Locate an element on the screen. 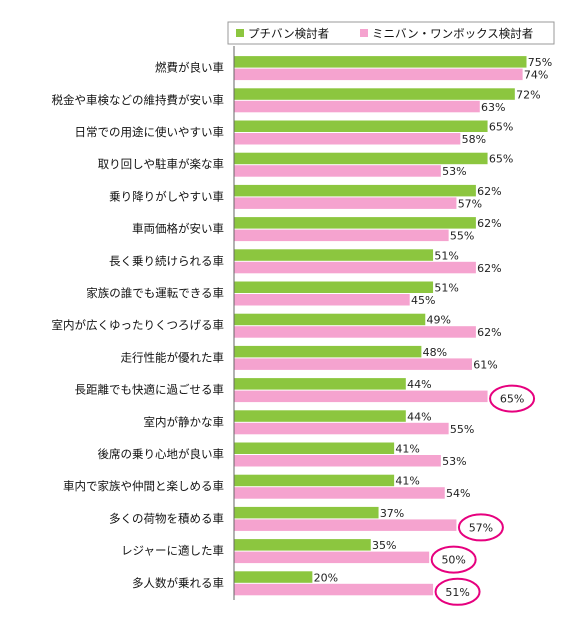  legend-box is located at coordinates (391, 33).